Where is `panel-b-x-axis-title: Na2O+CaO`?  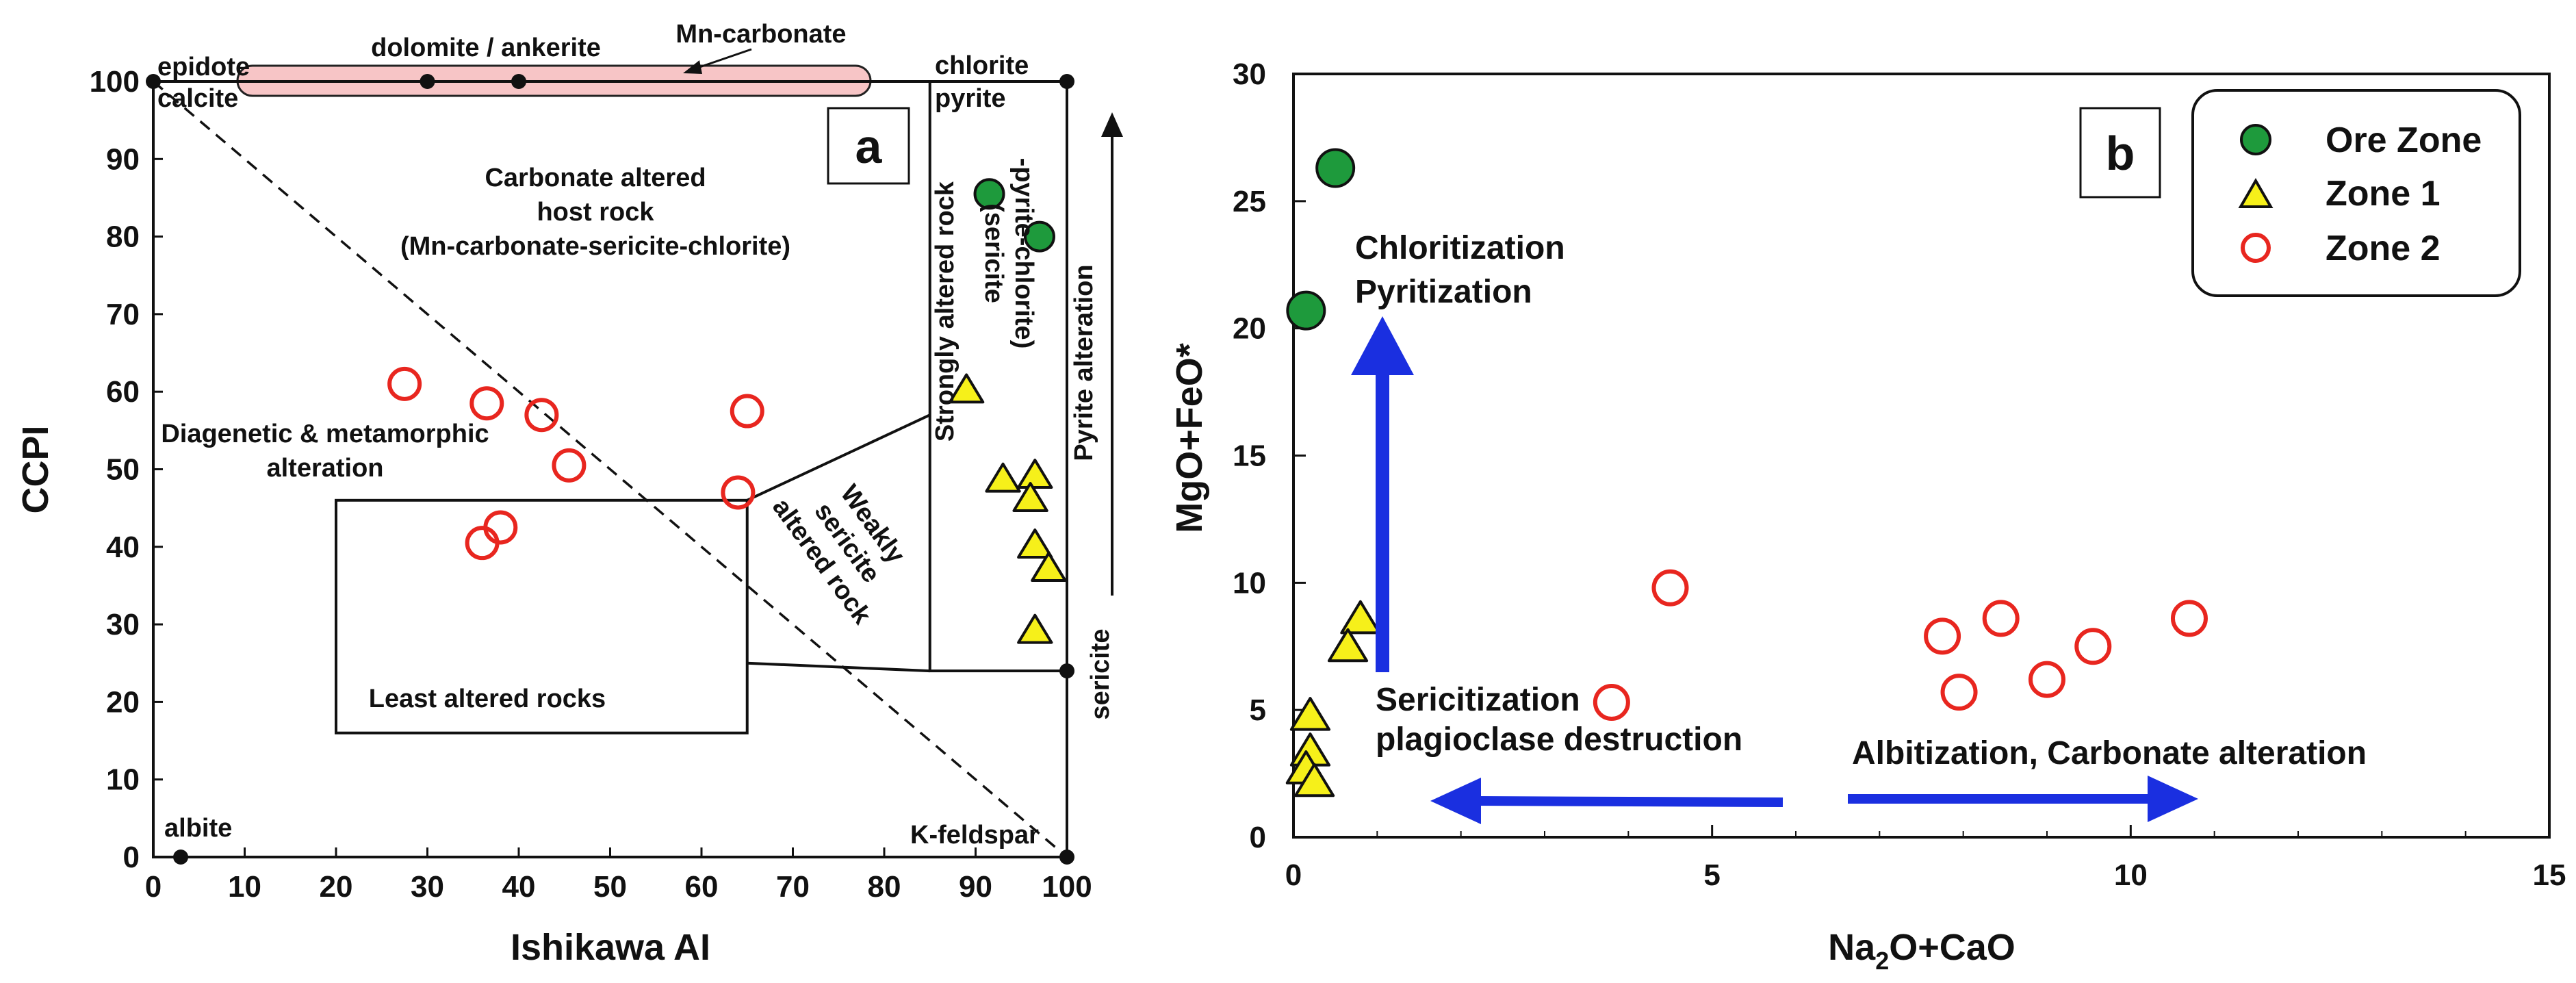
panel-b-x-axis-title: Na2O+CaO is located at coordinates (1921, 951).